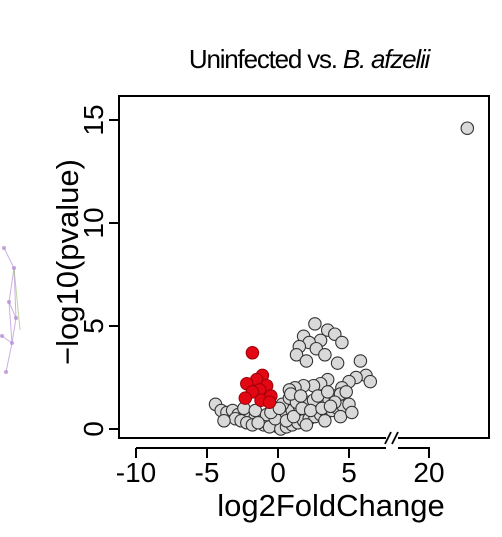 The image size is (502, 537). I want to click on x-tick-label: 0, so click(278, 472).